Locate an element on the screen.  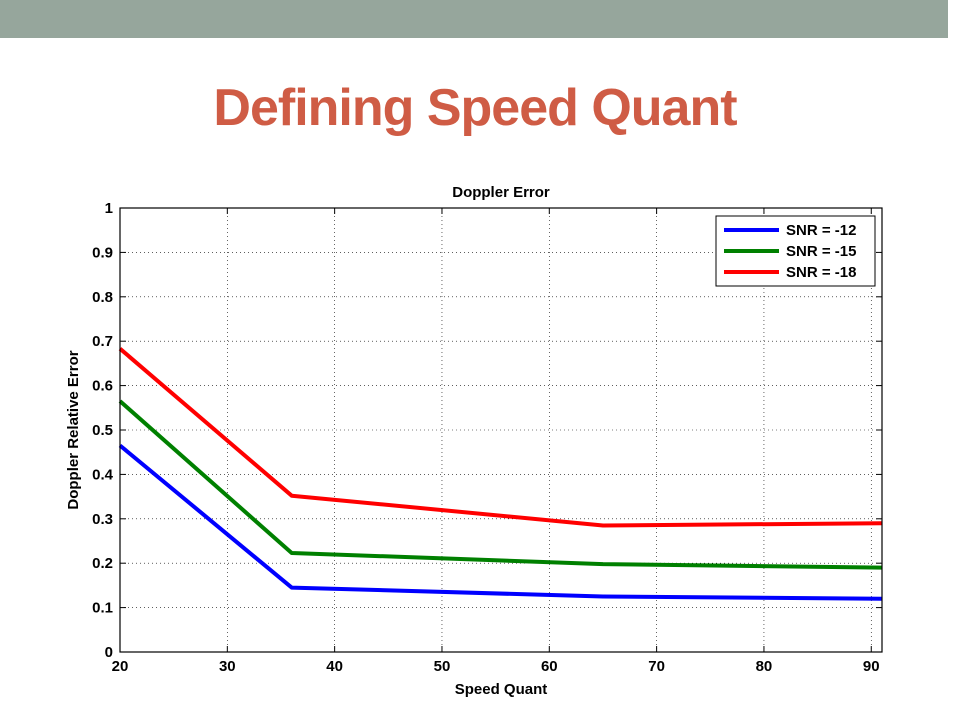
x-tick-label: 70 is located at coordinates (656, 666).